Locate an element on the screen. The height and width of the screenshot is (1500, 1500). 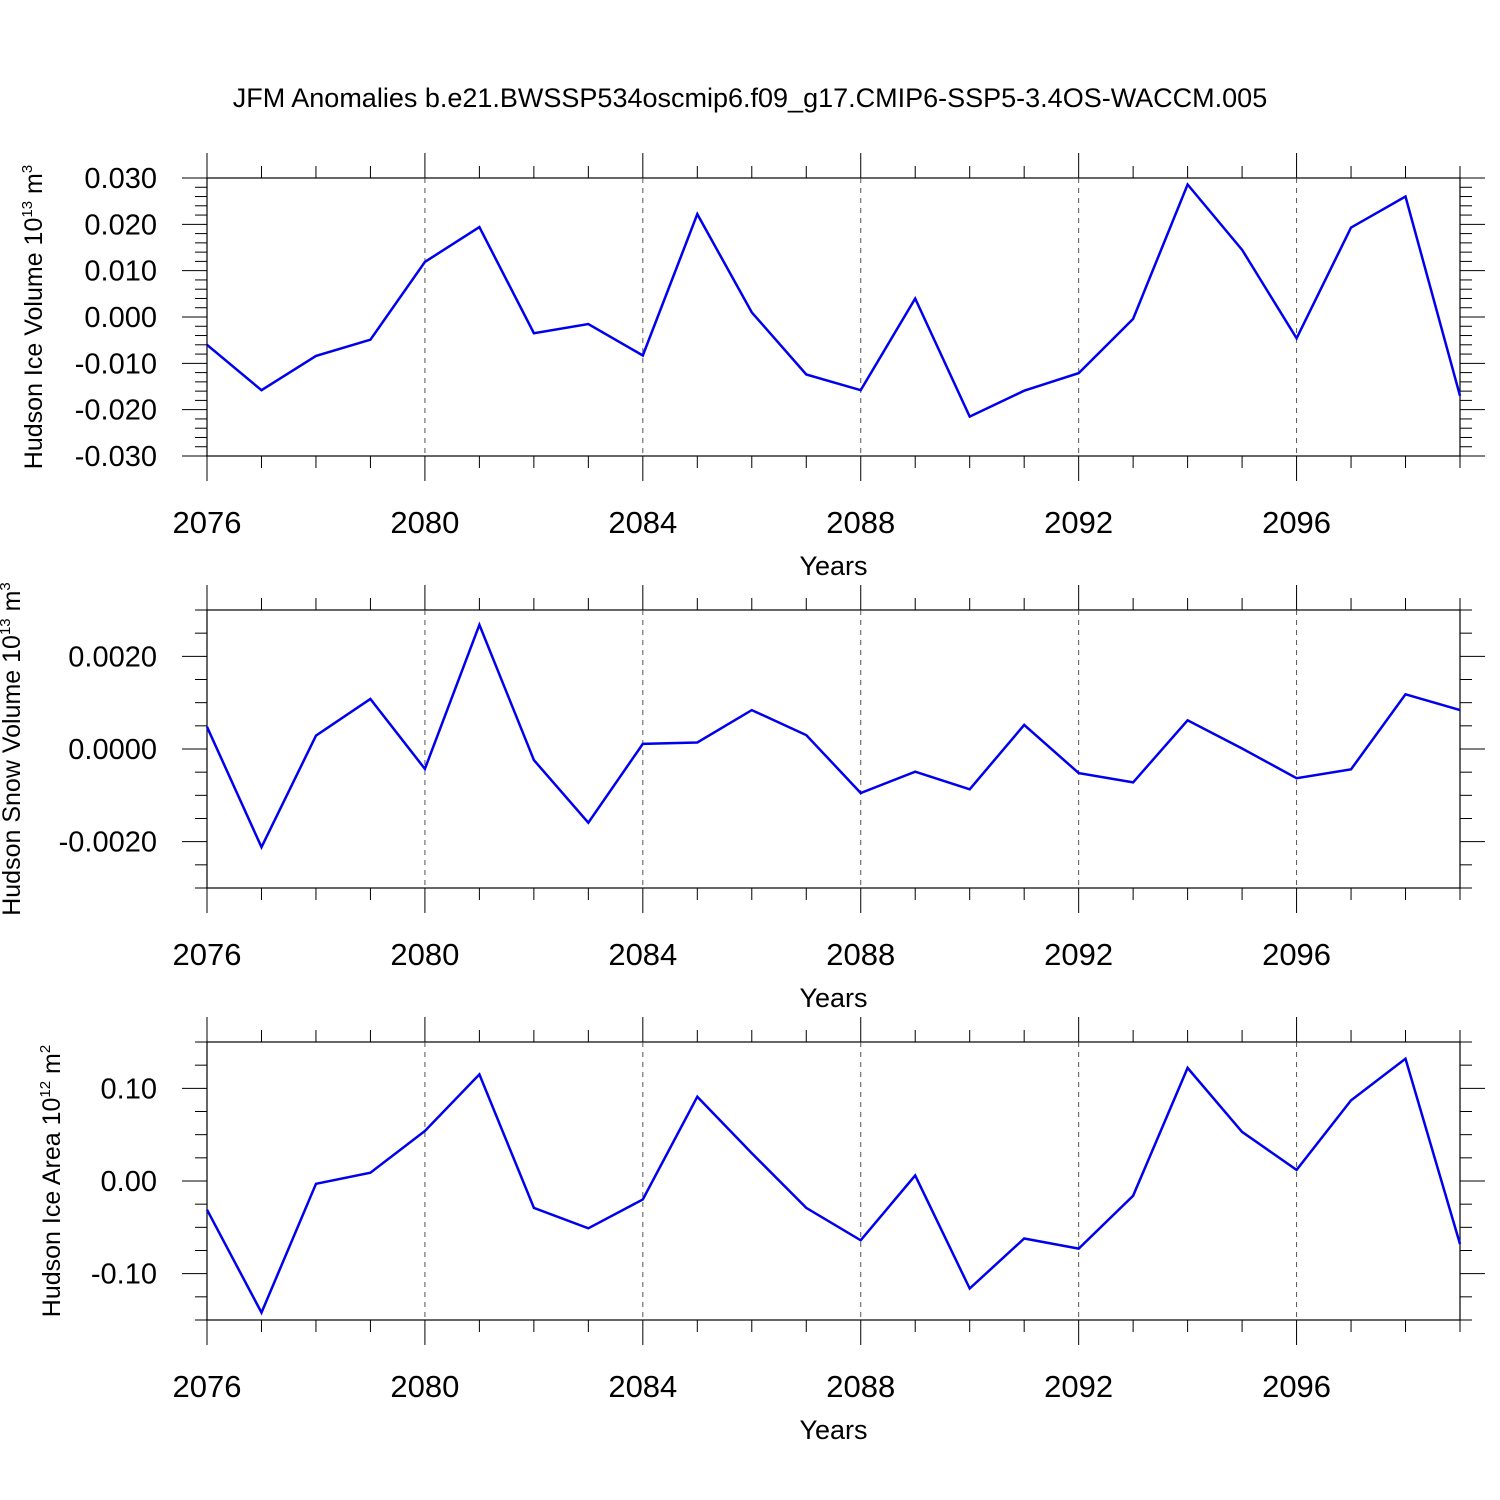
panel-0-y-axis-label-unit: m is located at coordinates (34, 187).